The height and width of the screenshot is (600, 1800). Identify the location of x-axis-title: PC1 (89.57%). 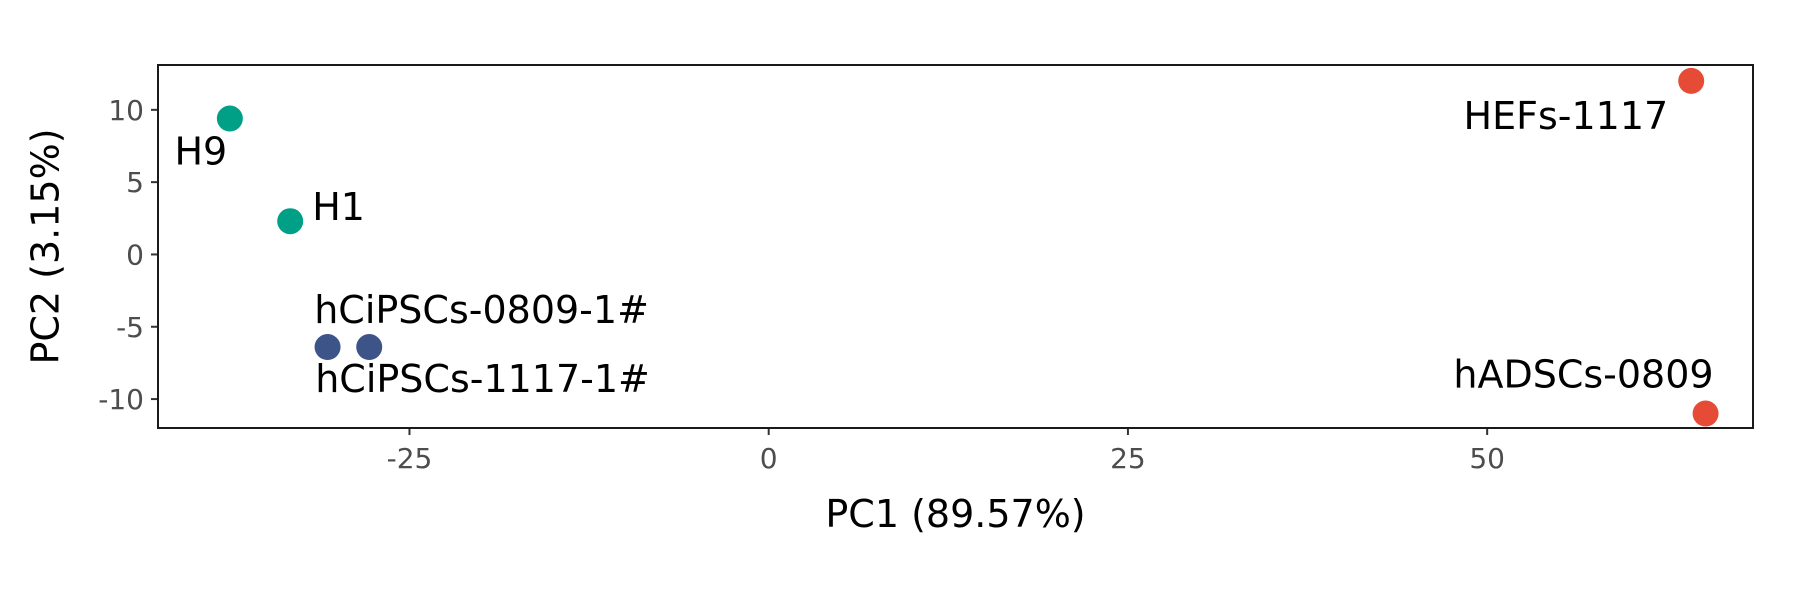
(955, 514).